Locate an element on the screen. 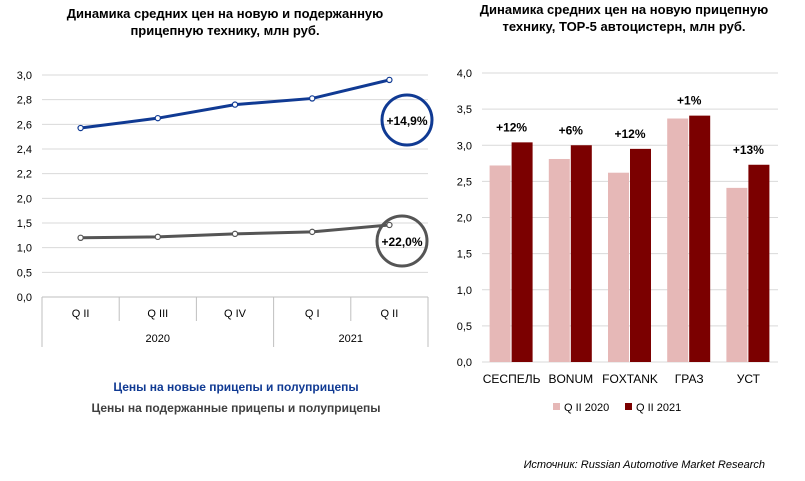 The height and width of the screenshot is (481, 805). bar-chart-y-tick: 1,5 is located at coordinates (464, 255).